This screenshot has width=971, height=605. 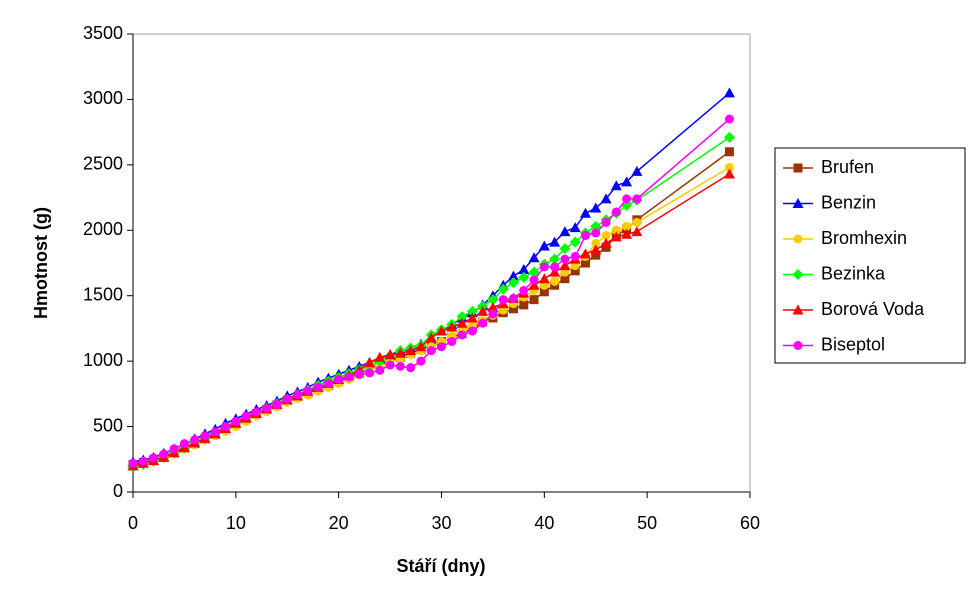 What do you see at coordinates (544, 523) in the screenshot?
I see `x-tick-label: 40` at bounding box center [544, 523].